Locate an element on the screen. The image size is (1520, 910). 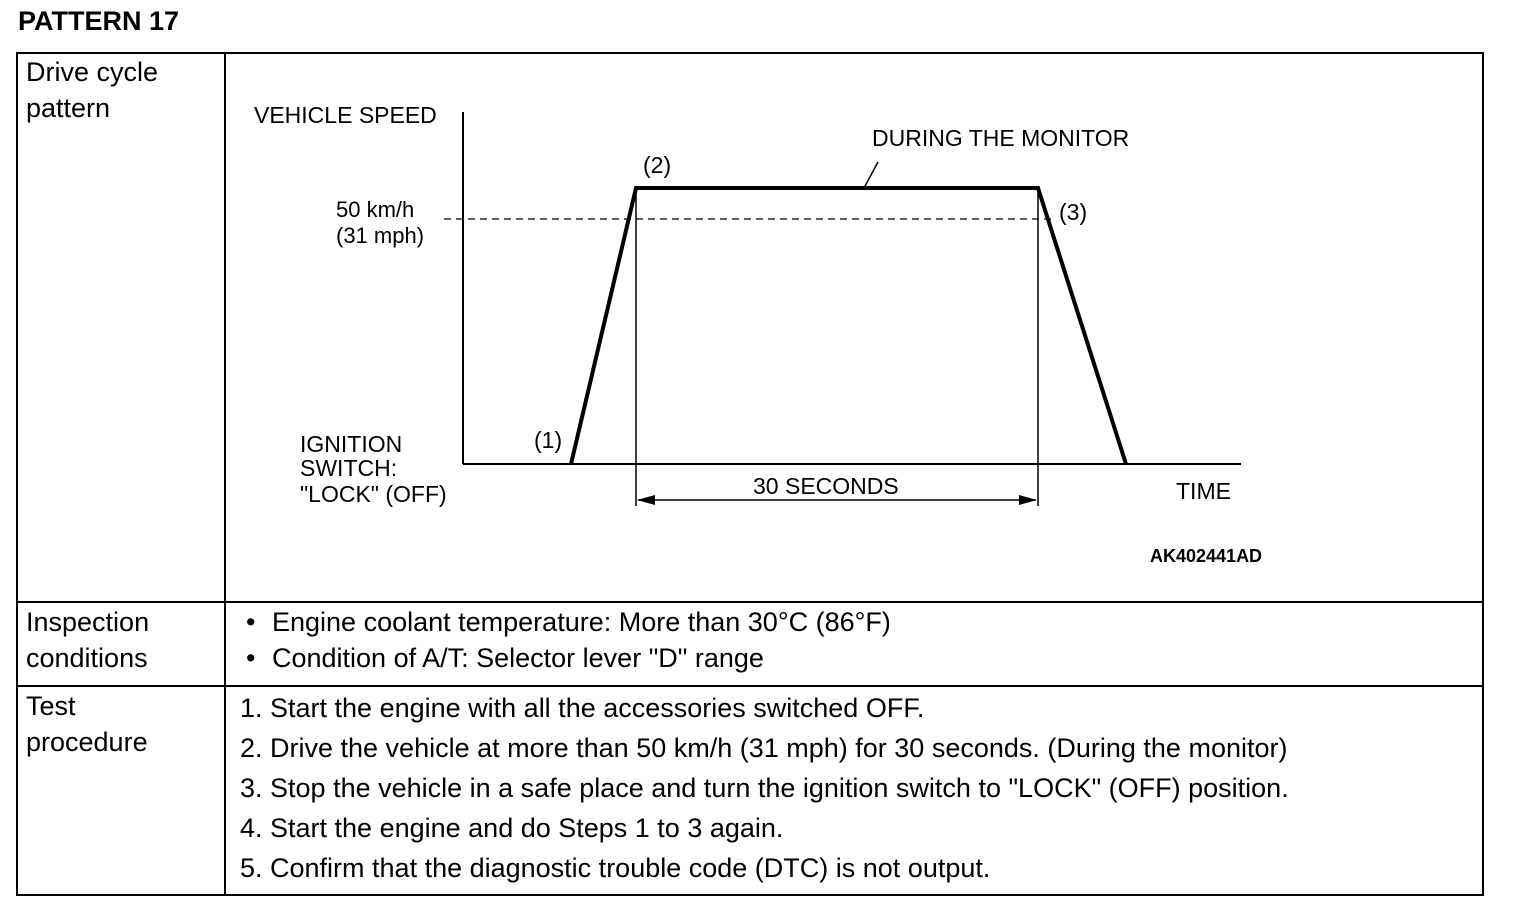
y-axis-label: VEHICLE SPEED is located at coordinates (345, 115).